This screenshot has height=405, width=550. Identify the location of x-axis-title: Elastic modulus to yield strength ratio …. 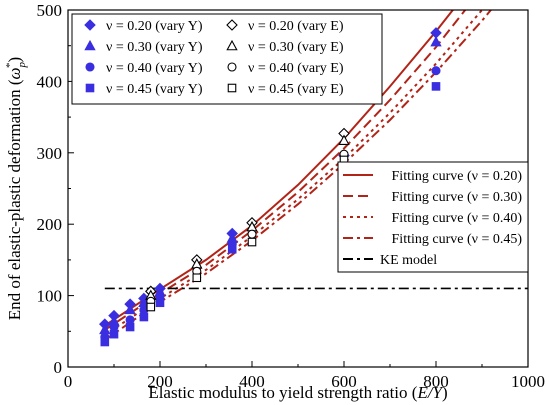
(297, 392).